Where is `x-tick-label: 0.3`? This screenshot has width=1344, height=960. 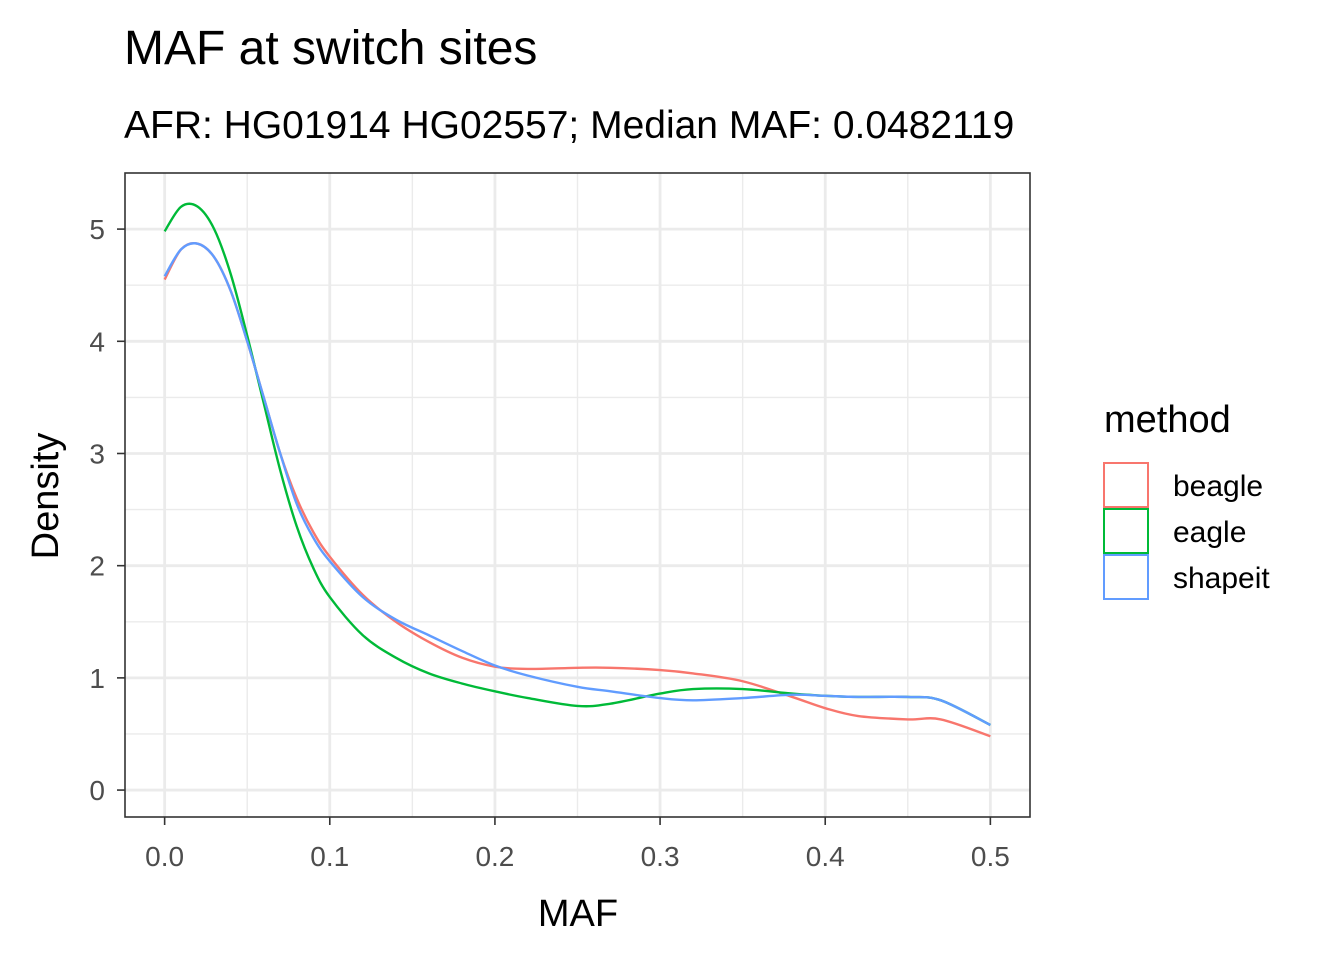
x-tick-label: 0.3 is located at coordinates (660, 856).